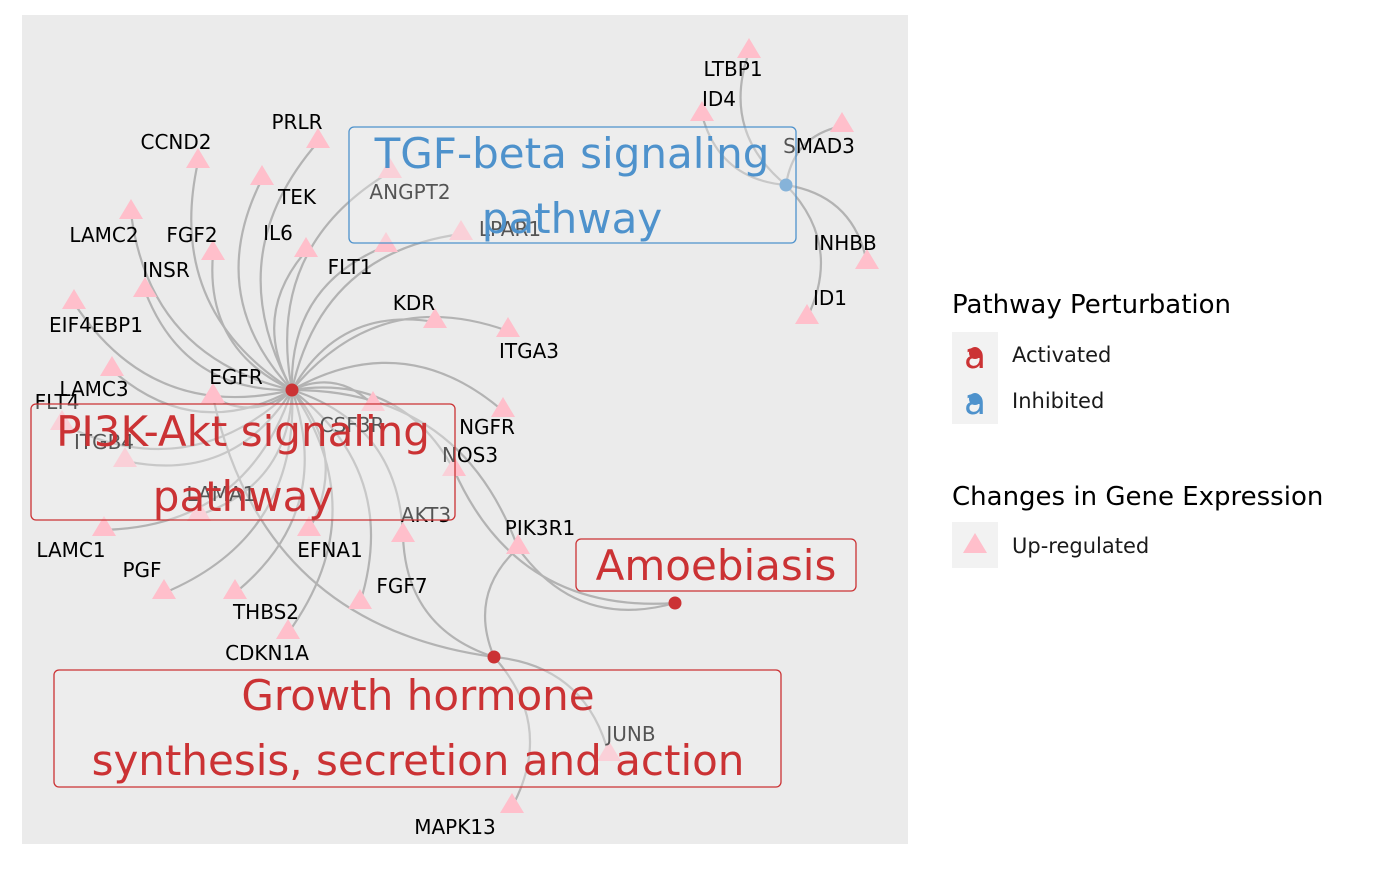 Image resolution: width=1400 pixels, height=870 pixels. Describe the element at coordinates (125, 457) in the screenshot. I see `gene-node-itgb4` at that location.